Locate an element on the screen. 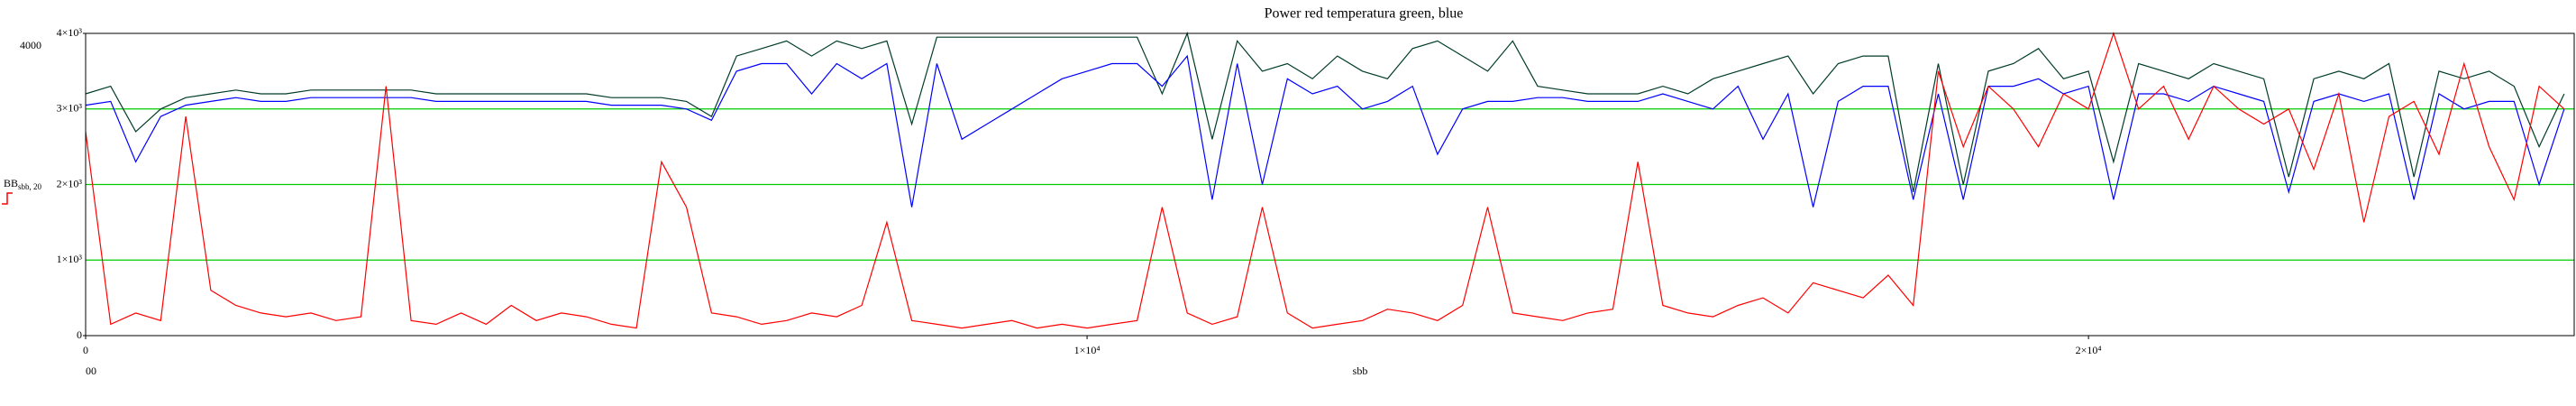  x-tick-label: 2×10⁴ is located at coordinates (2089, 350).